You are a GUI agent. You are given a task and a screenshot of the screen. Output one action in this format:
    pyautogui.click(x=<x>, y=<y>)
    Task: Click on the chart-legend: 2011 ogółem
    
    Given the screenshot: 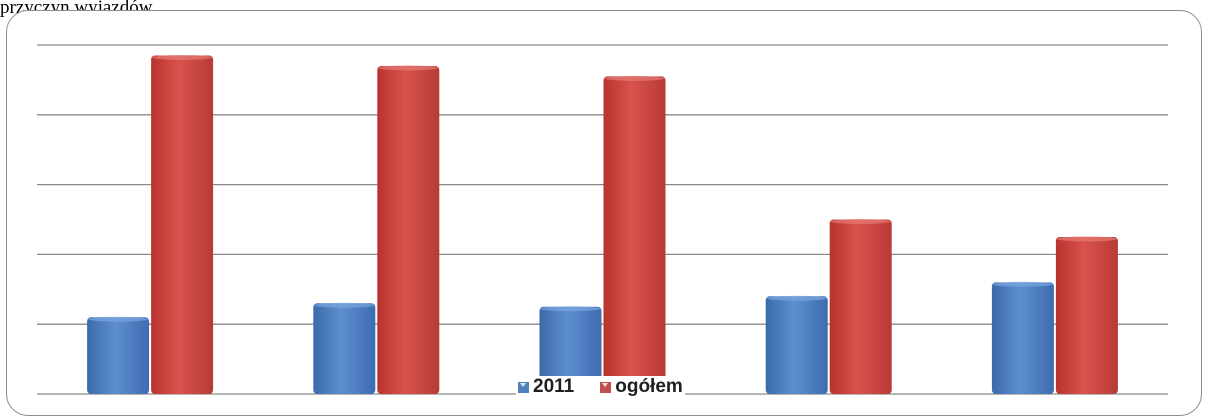 What is the action you would take?
    pyautogui.click(x=600, y=387)
    